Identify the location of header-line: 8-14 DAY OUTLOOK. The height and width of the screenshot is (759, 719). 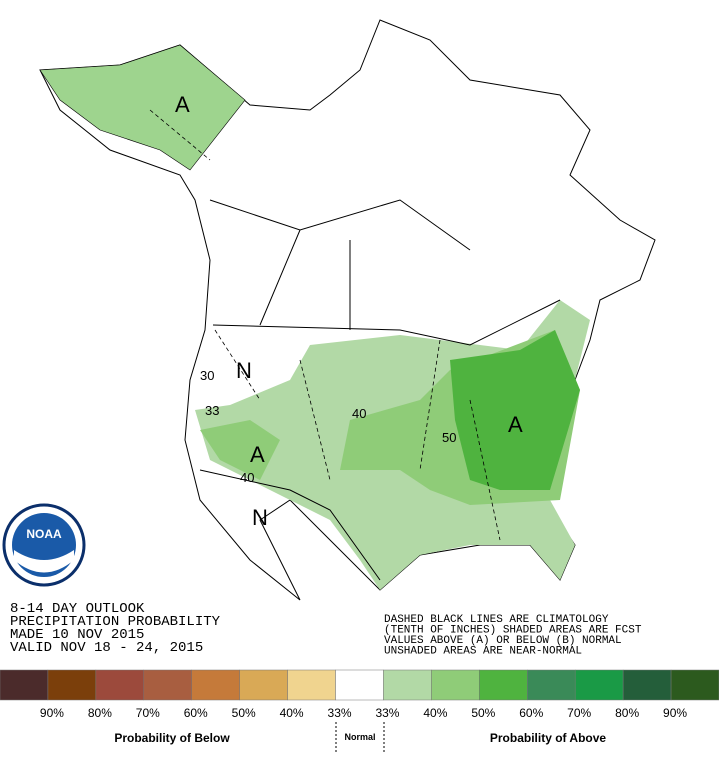
(77, 609).